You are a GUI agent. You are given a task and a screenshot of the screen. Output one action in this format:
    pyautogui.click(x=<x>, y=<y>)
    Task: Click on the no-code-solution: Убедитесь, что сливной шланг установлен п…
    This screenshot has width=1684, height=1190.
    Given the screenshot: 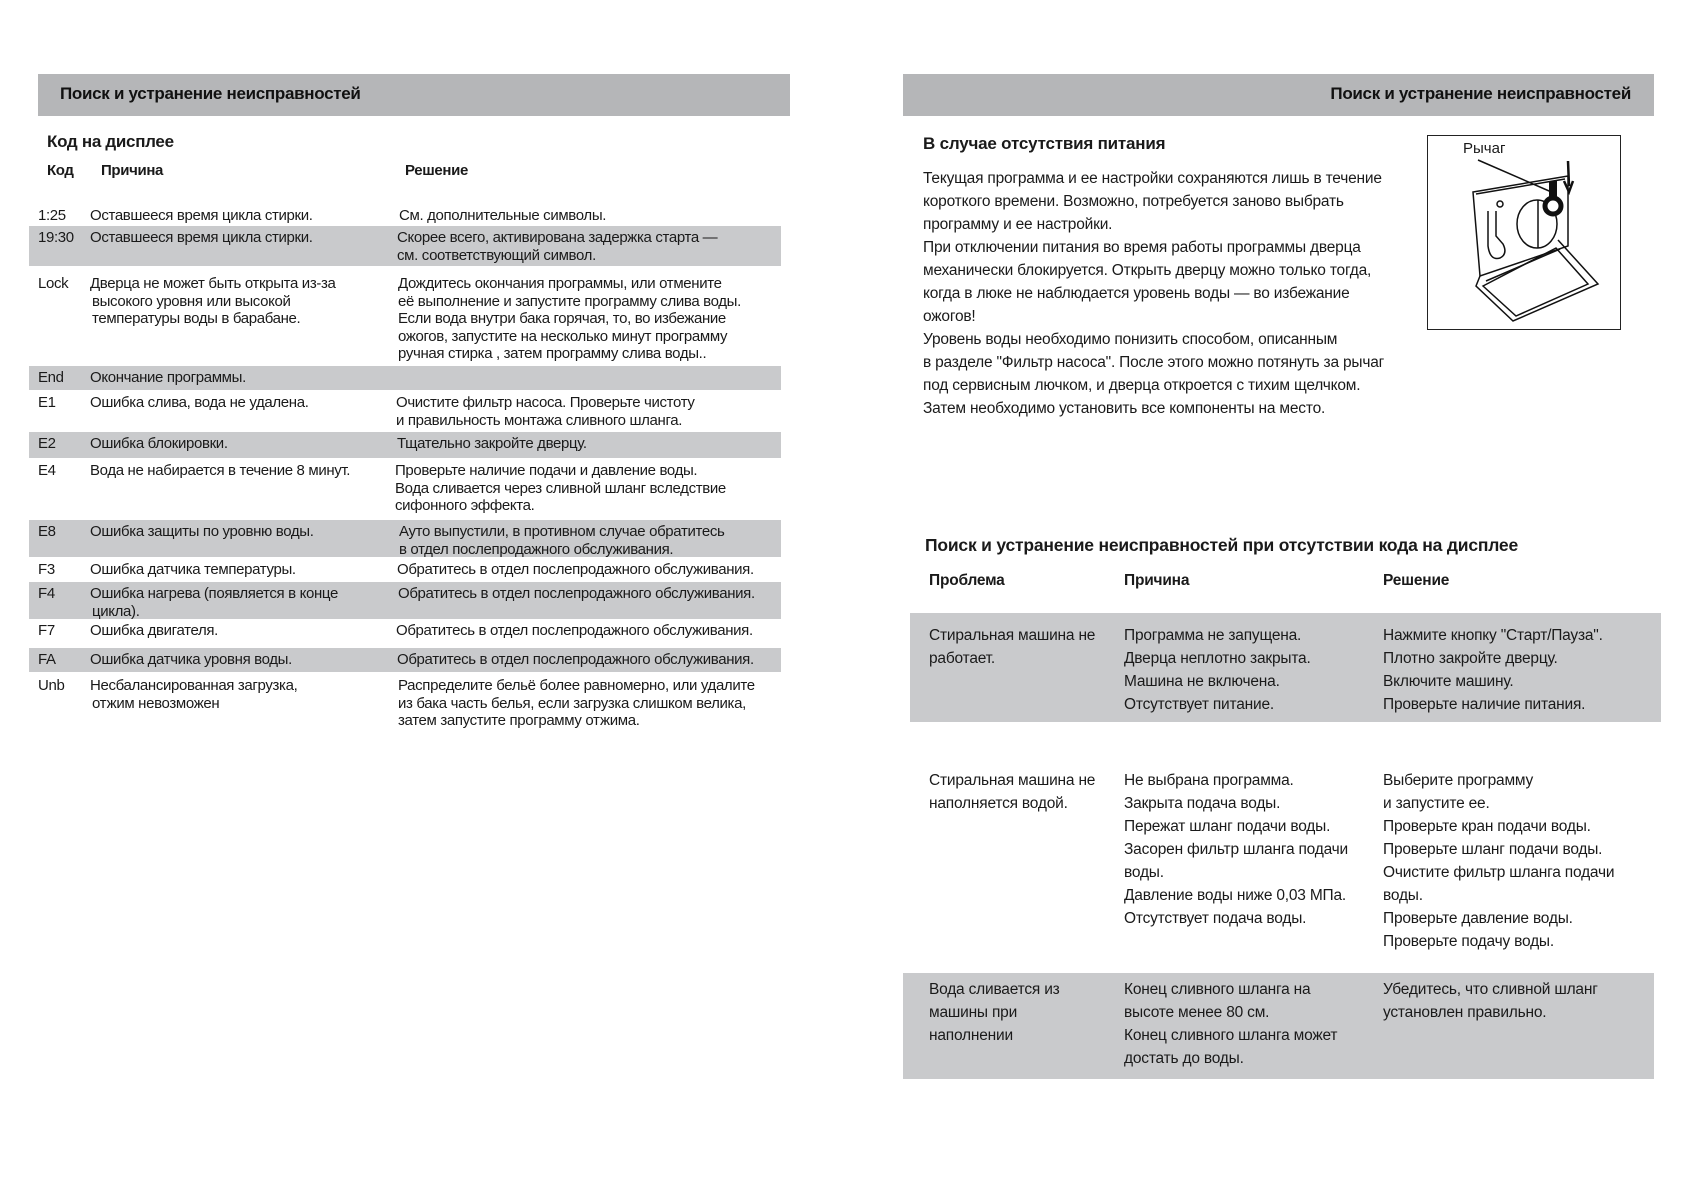 What is the action you would take?
    pyautogui.click(x=1490, y=1001)
    